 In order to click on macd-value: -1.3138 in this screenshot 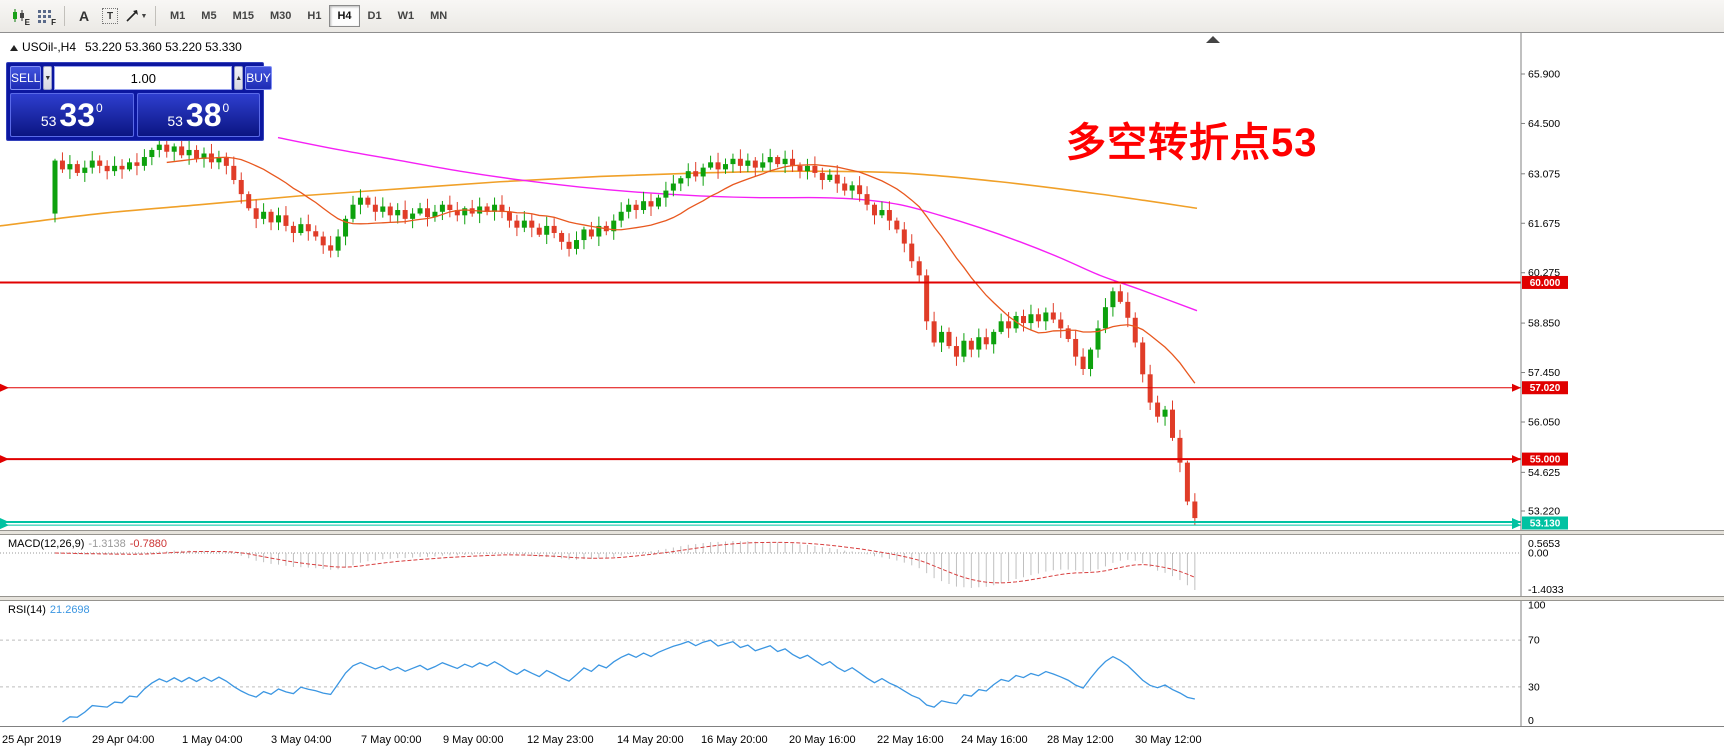, I will do `click(107, 544)`.